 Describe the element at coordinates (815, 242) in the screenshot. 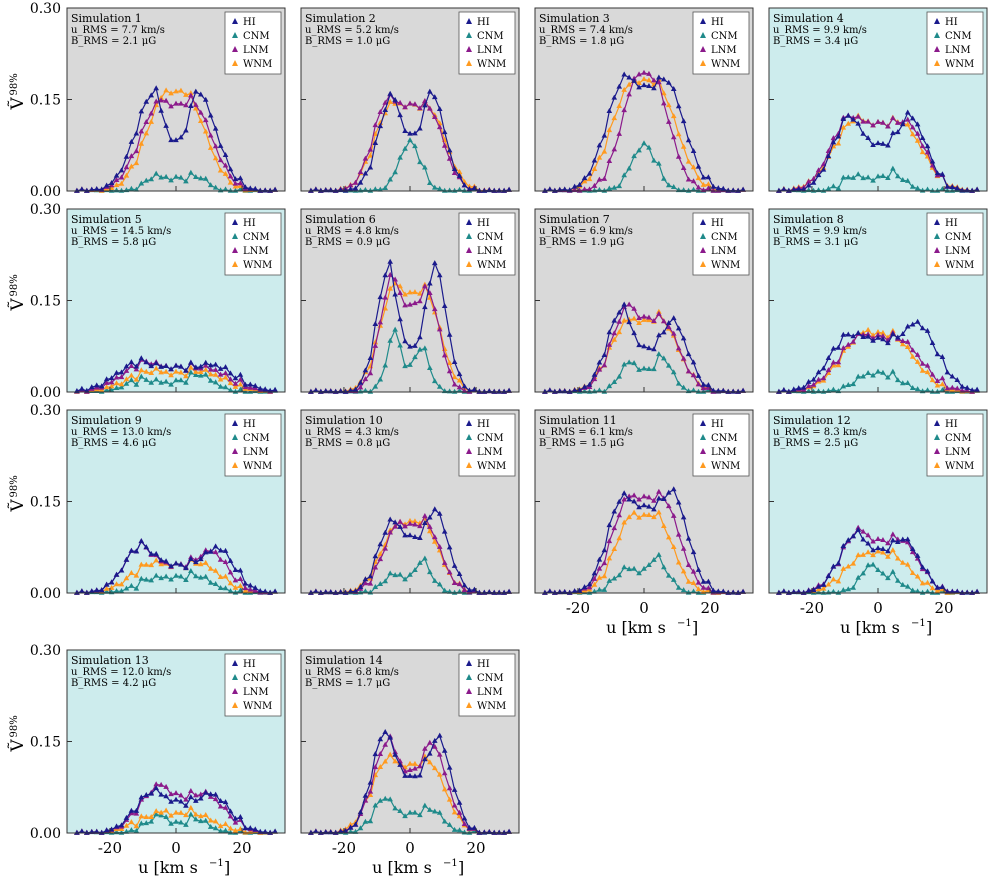

I see `b-rms-label: B_RMS = 3.1 μG` at that location.